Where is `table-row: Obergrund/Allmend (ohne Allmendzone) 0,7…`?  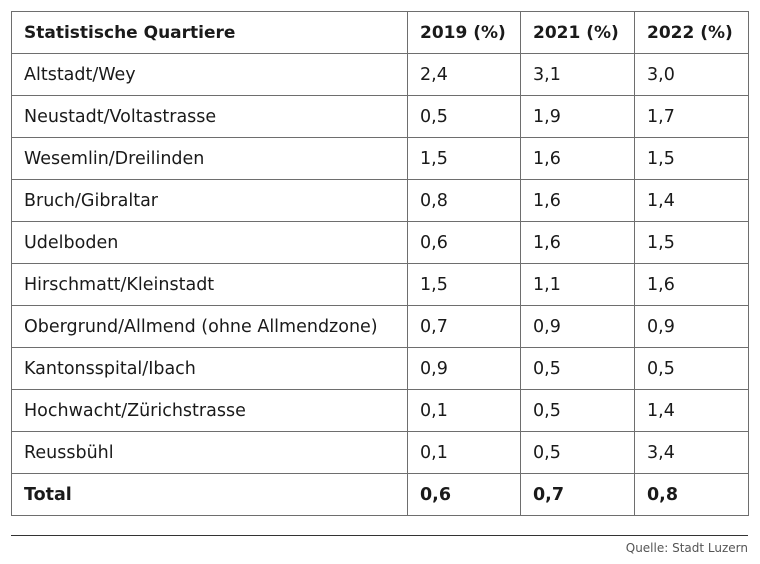 table-row: Obergrund/Allmend (ohne Allmendzone) 0,7… is located at coordinates (380, 326).